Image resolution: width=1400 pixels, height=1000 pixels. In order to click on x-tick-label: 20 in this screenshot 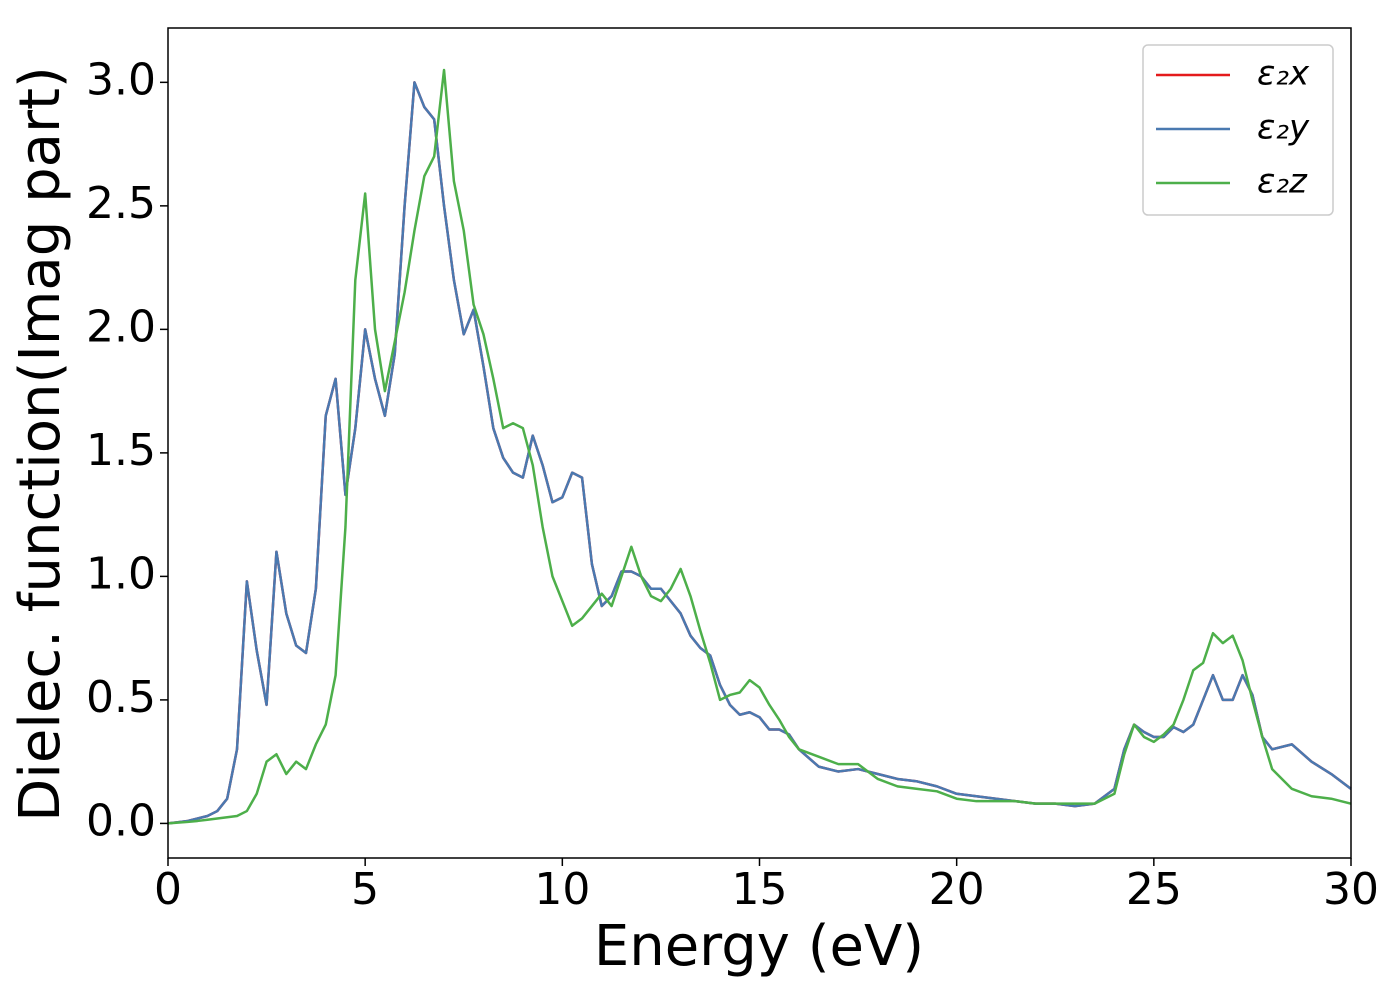, I will do `click(957, 889)`.